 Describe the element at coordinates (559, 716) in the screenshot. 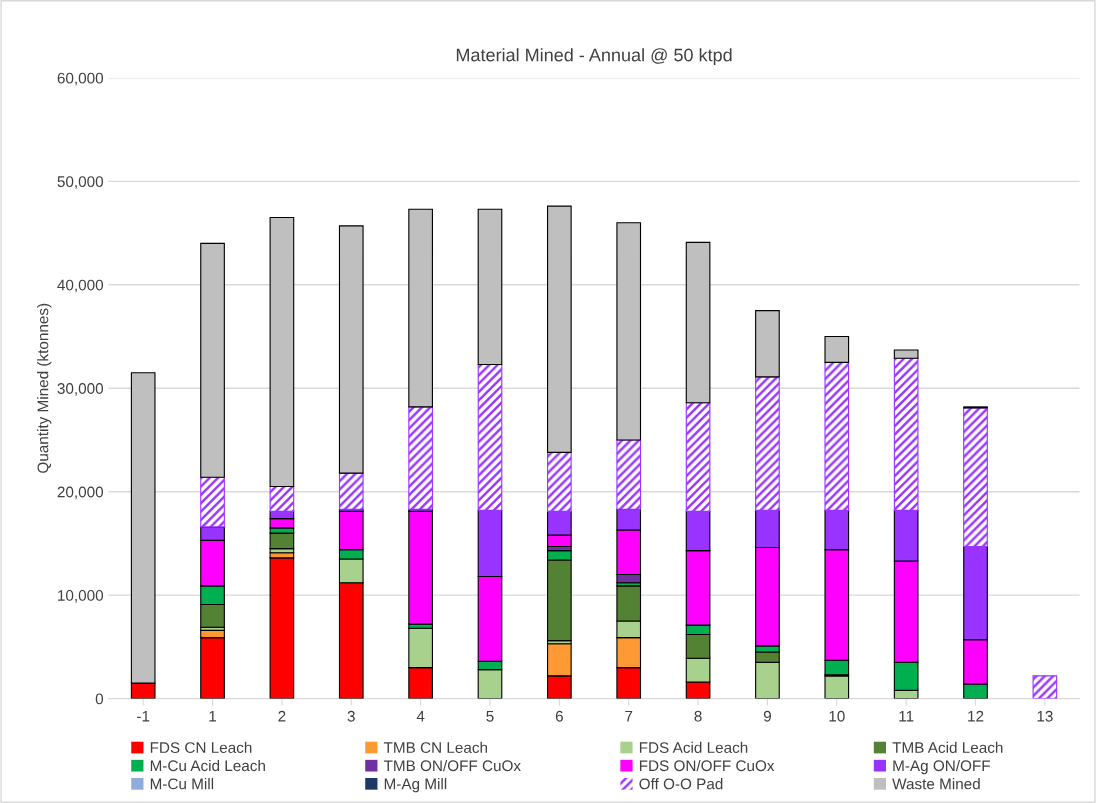

I see `x-tick-label: 6` at that location.